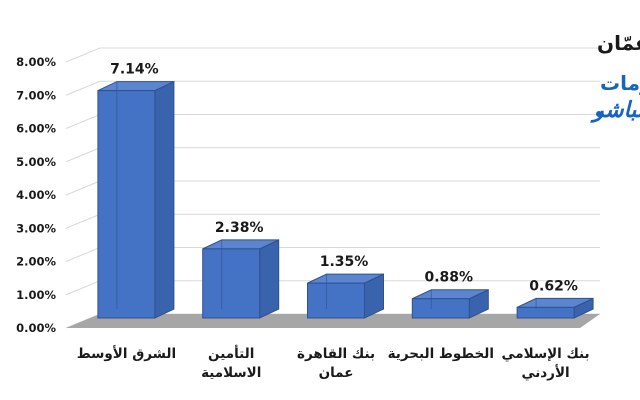  What do you see at coordinates (618, 42) in the screenshot?
I see `chart-title: أكثر 5 أسهم رابحة ببورصة عمّان` at bounding box center [618, 42].